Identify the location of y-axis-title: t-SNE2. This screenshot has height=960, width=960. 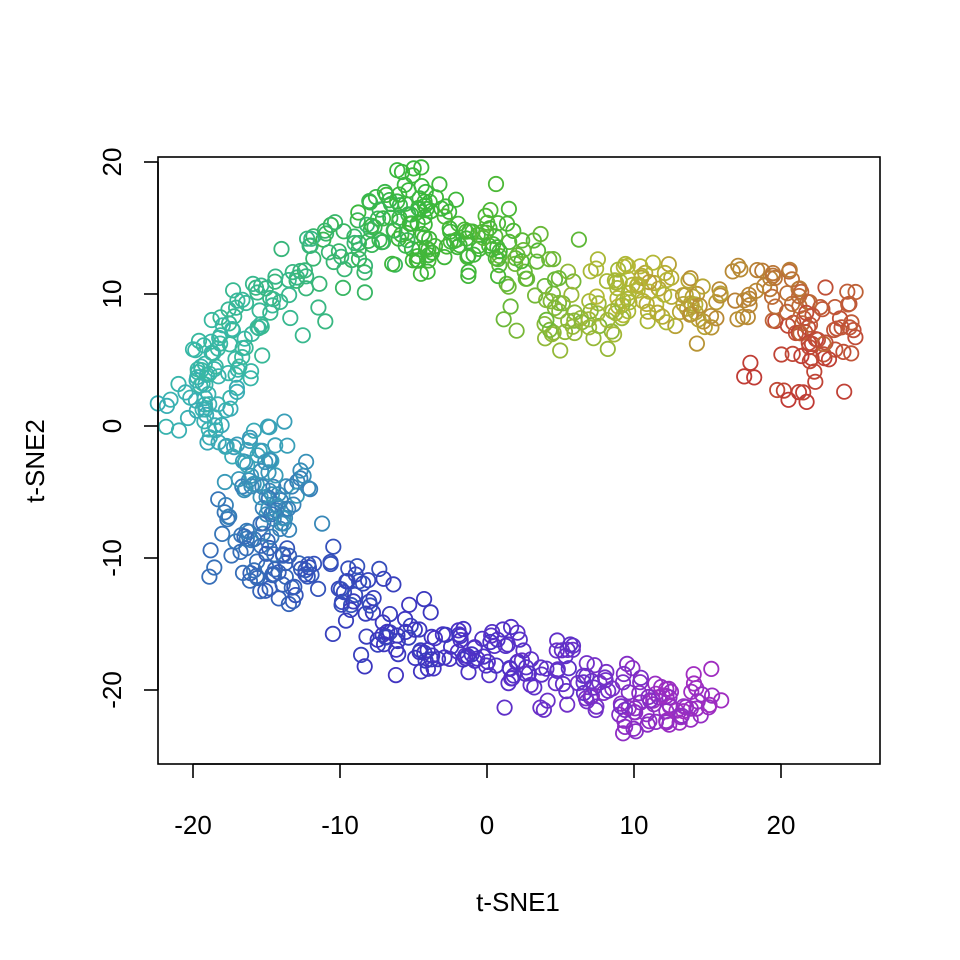
(35, 461).